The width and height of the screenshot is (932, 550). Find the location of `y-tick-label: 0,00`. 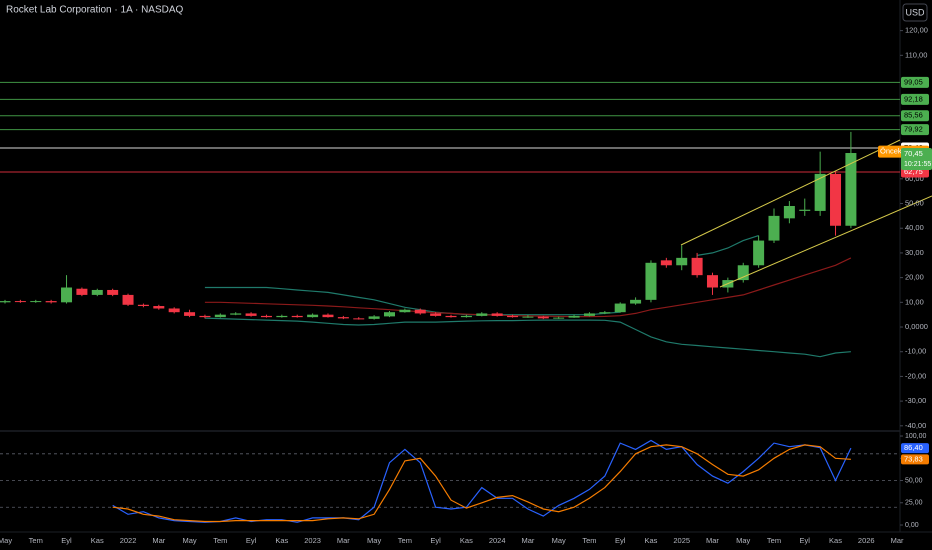

y-tick-label: 0,00 is located at coordinates (912, 525).